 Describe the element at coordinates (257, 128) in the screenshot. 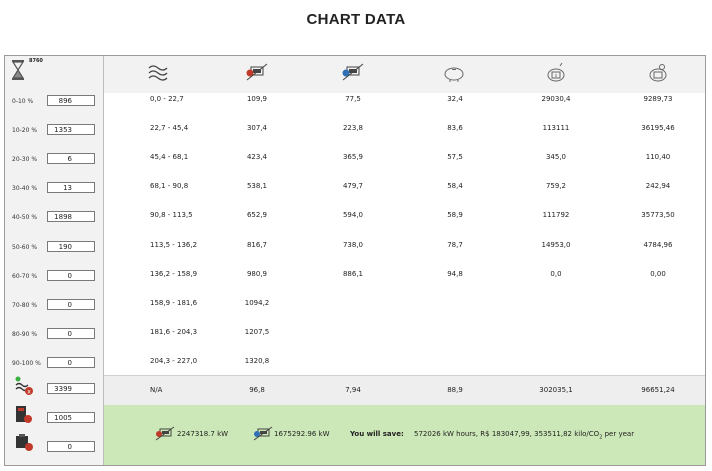

I see `table-cell-c1: 307,4` at that location.